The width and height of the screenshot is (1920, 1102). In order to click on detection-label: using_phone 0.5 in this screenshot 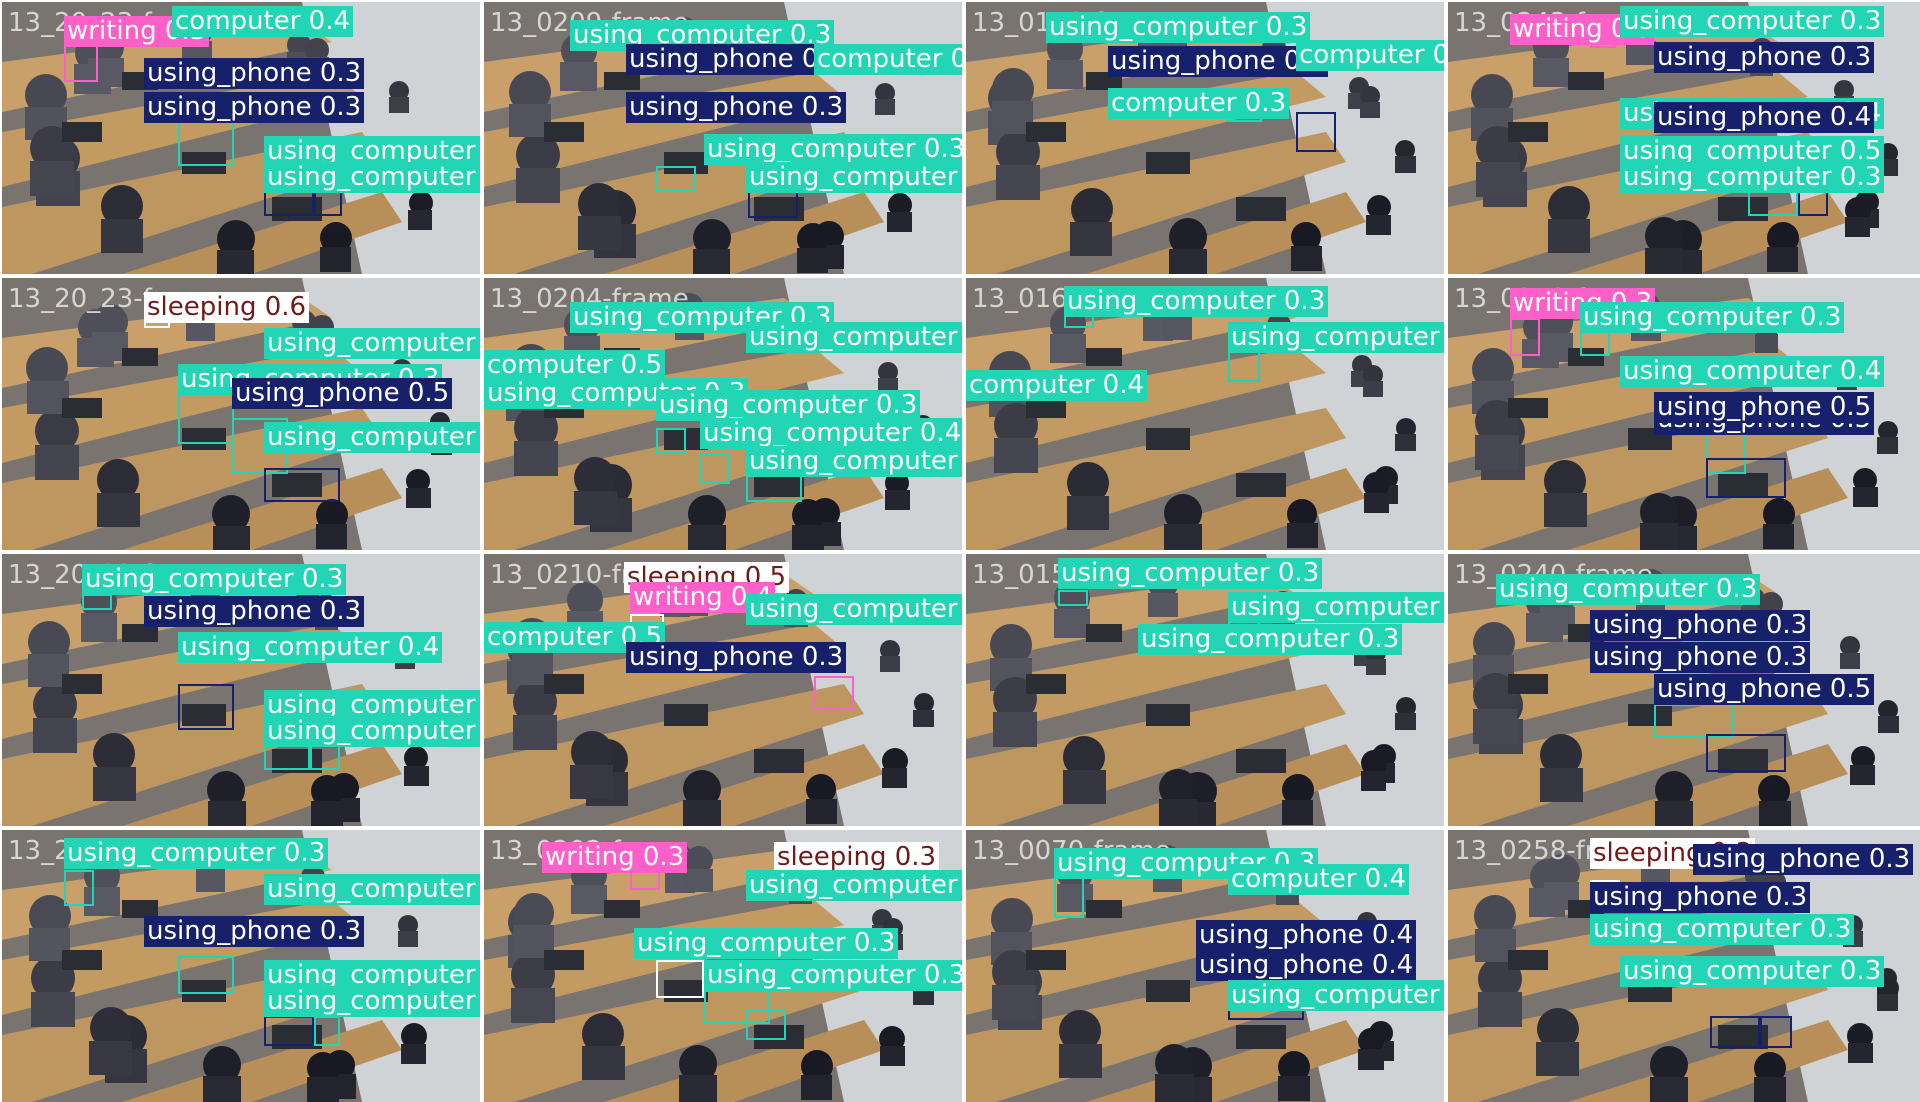, I will do `click(1764, 689)`.